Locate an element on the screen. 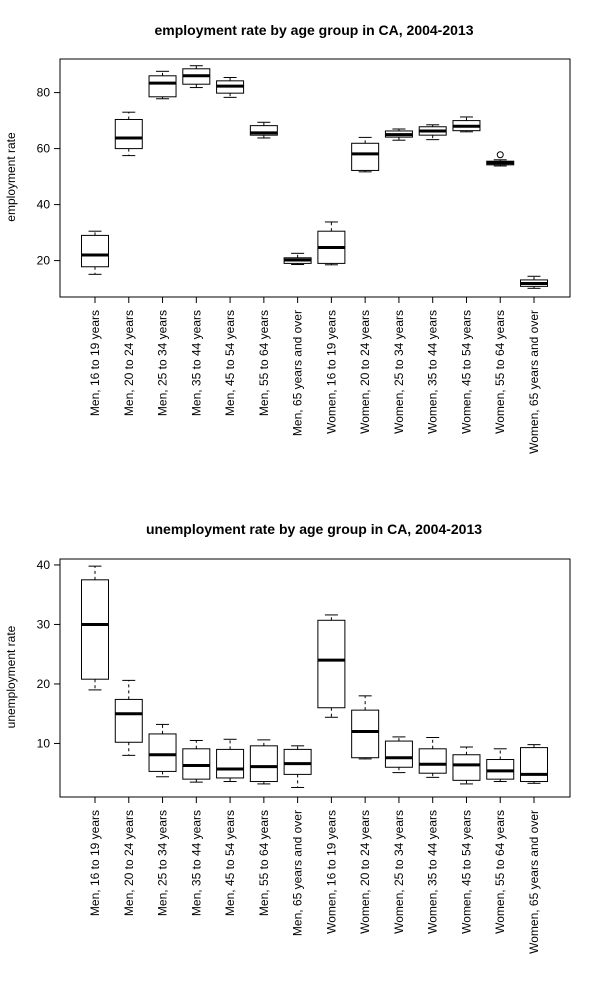 This screenshot has height=1000, width=600. y-tick-label: 30 is located at coordinates (44, 624).